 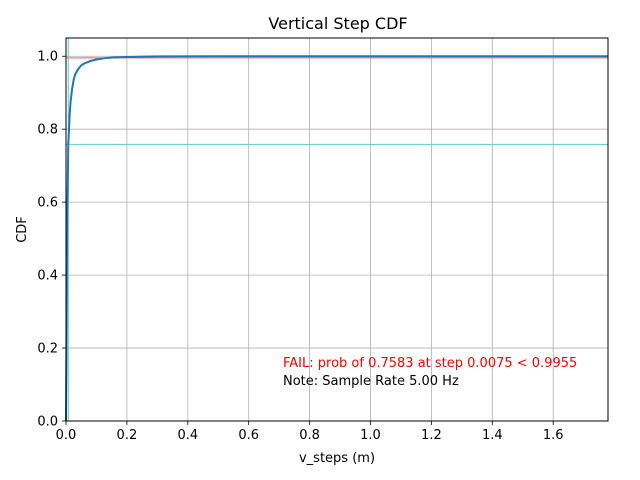 I want to click on x-axis-ticks: 0.0 0.2 0.4 0.6 0.8 1.0 1.2 1.4 1.6, so click(x=310, y=432).